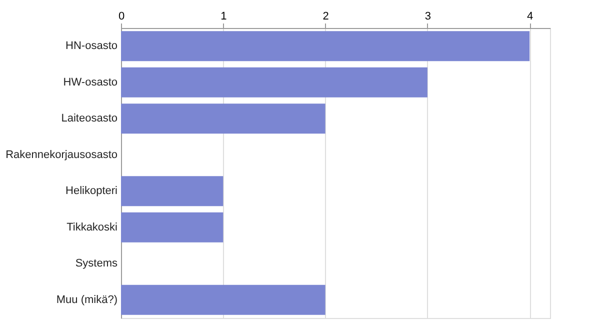 The image size is (600, 336). Describe the element at coordinates (325, 16) in the screenshot. I see `x-tick-label: 2` at that location.